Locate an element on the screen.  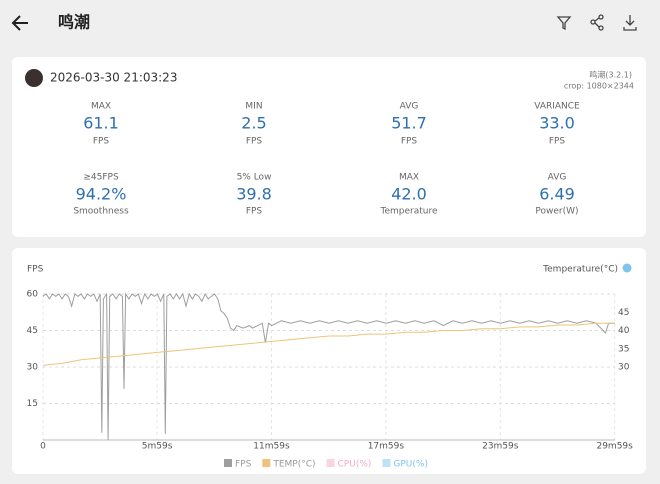
legend-label: TEMP(°C) is located at coordinates (293, 465).